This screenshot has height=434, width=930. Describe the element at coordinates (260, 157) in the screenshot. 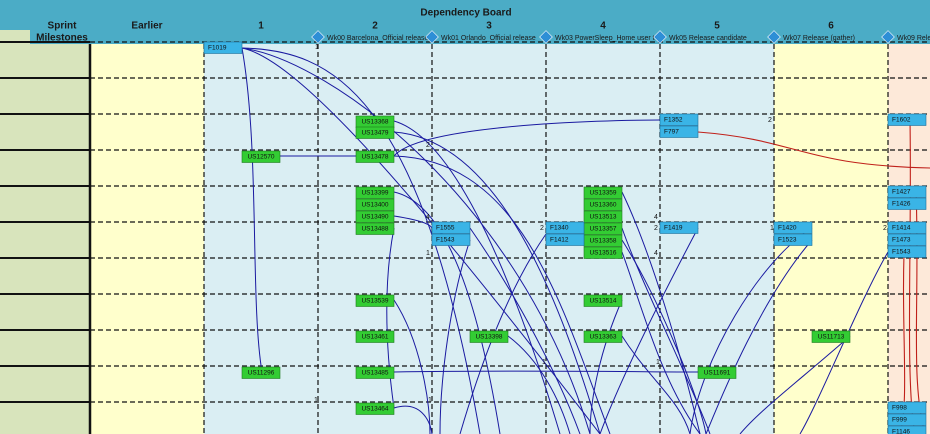

I see `card-label: US12570` at that location.